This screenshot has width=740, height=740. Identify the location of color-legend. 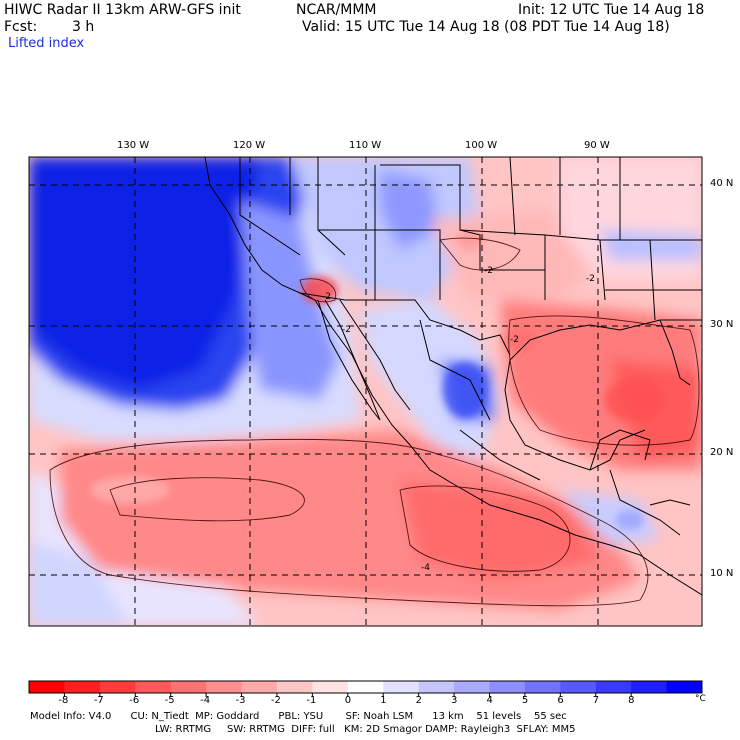
(366, 689).